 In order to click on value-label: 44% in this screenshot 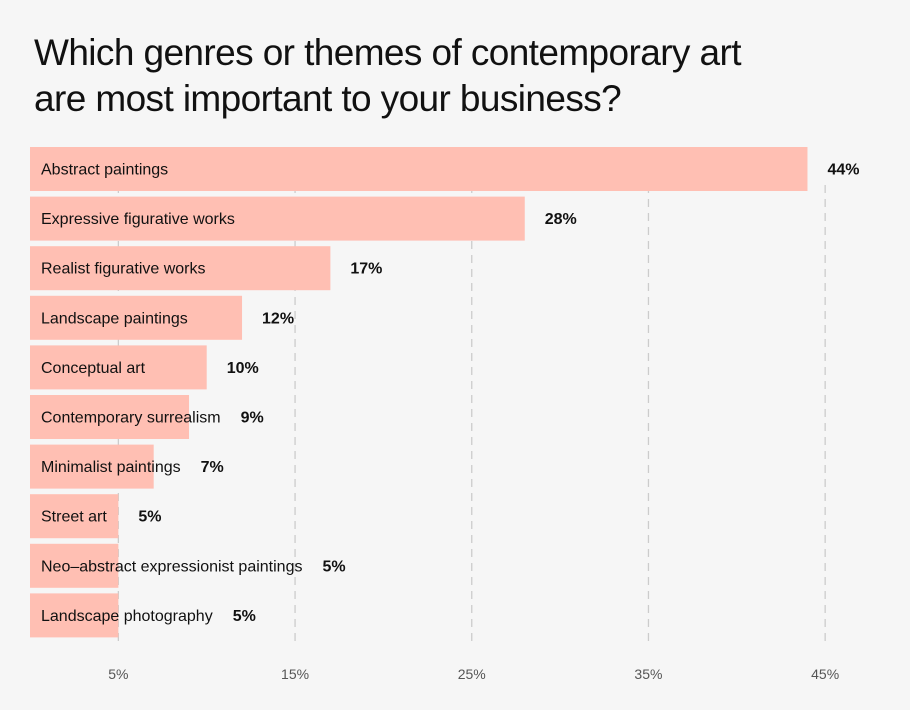, I will do `click(843, 170)`.